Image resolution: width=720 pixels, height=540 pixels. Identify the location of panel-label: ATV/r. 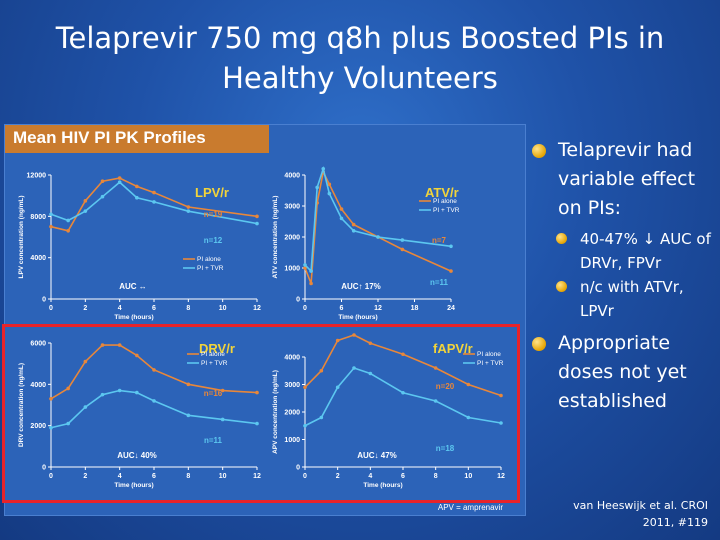
(442, 192).